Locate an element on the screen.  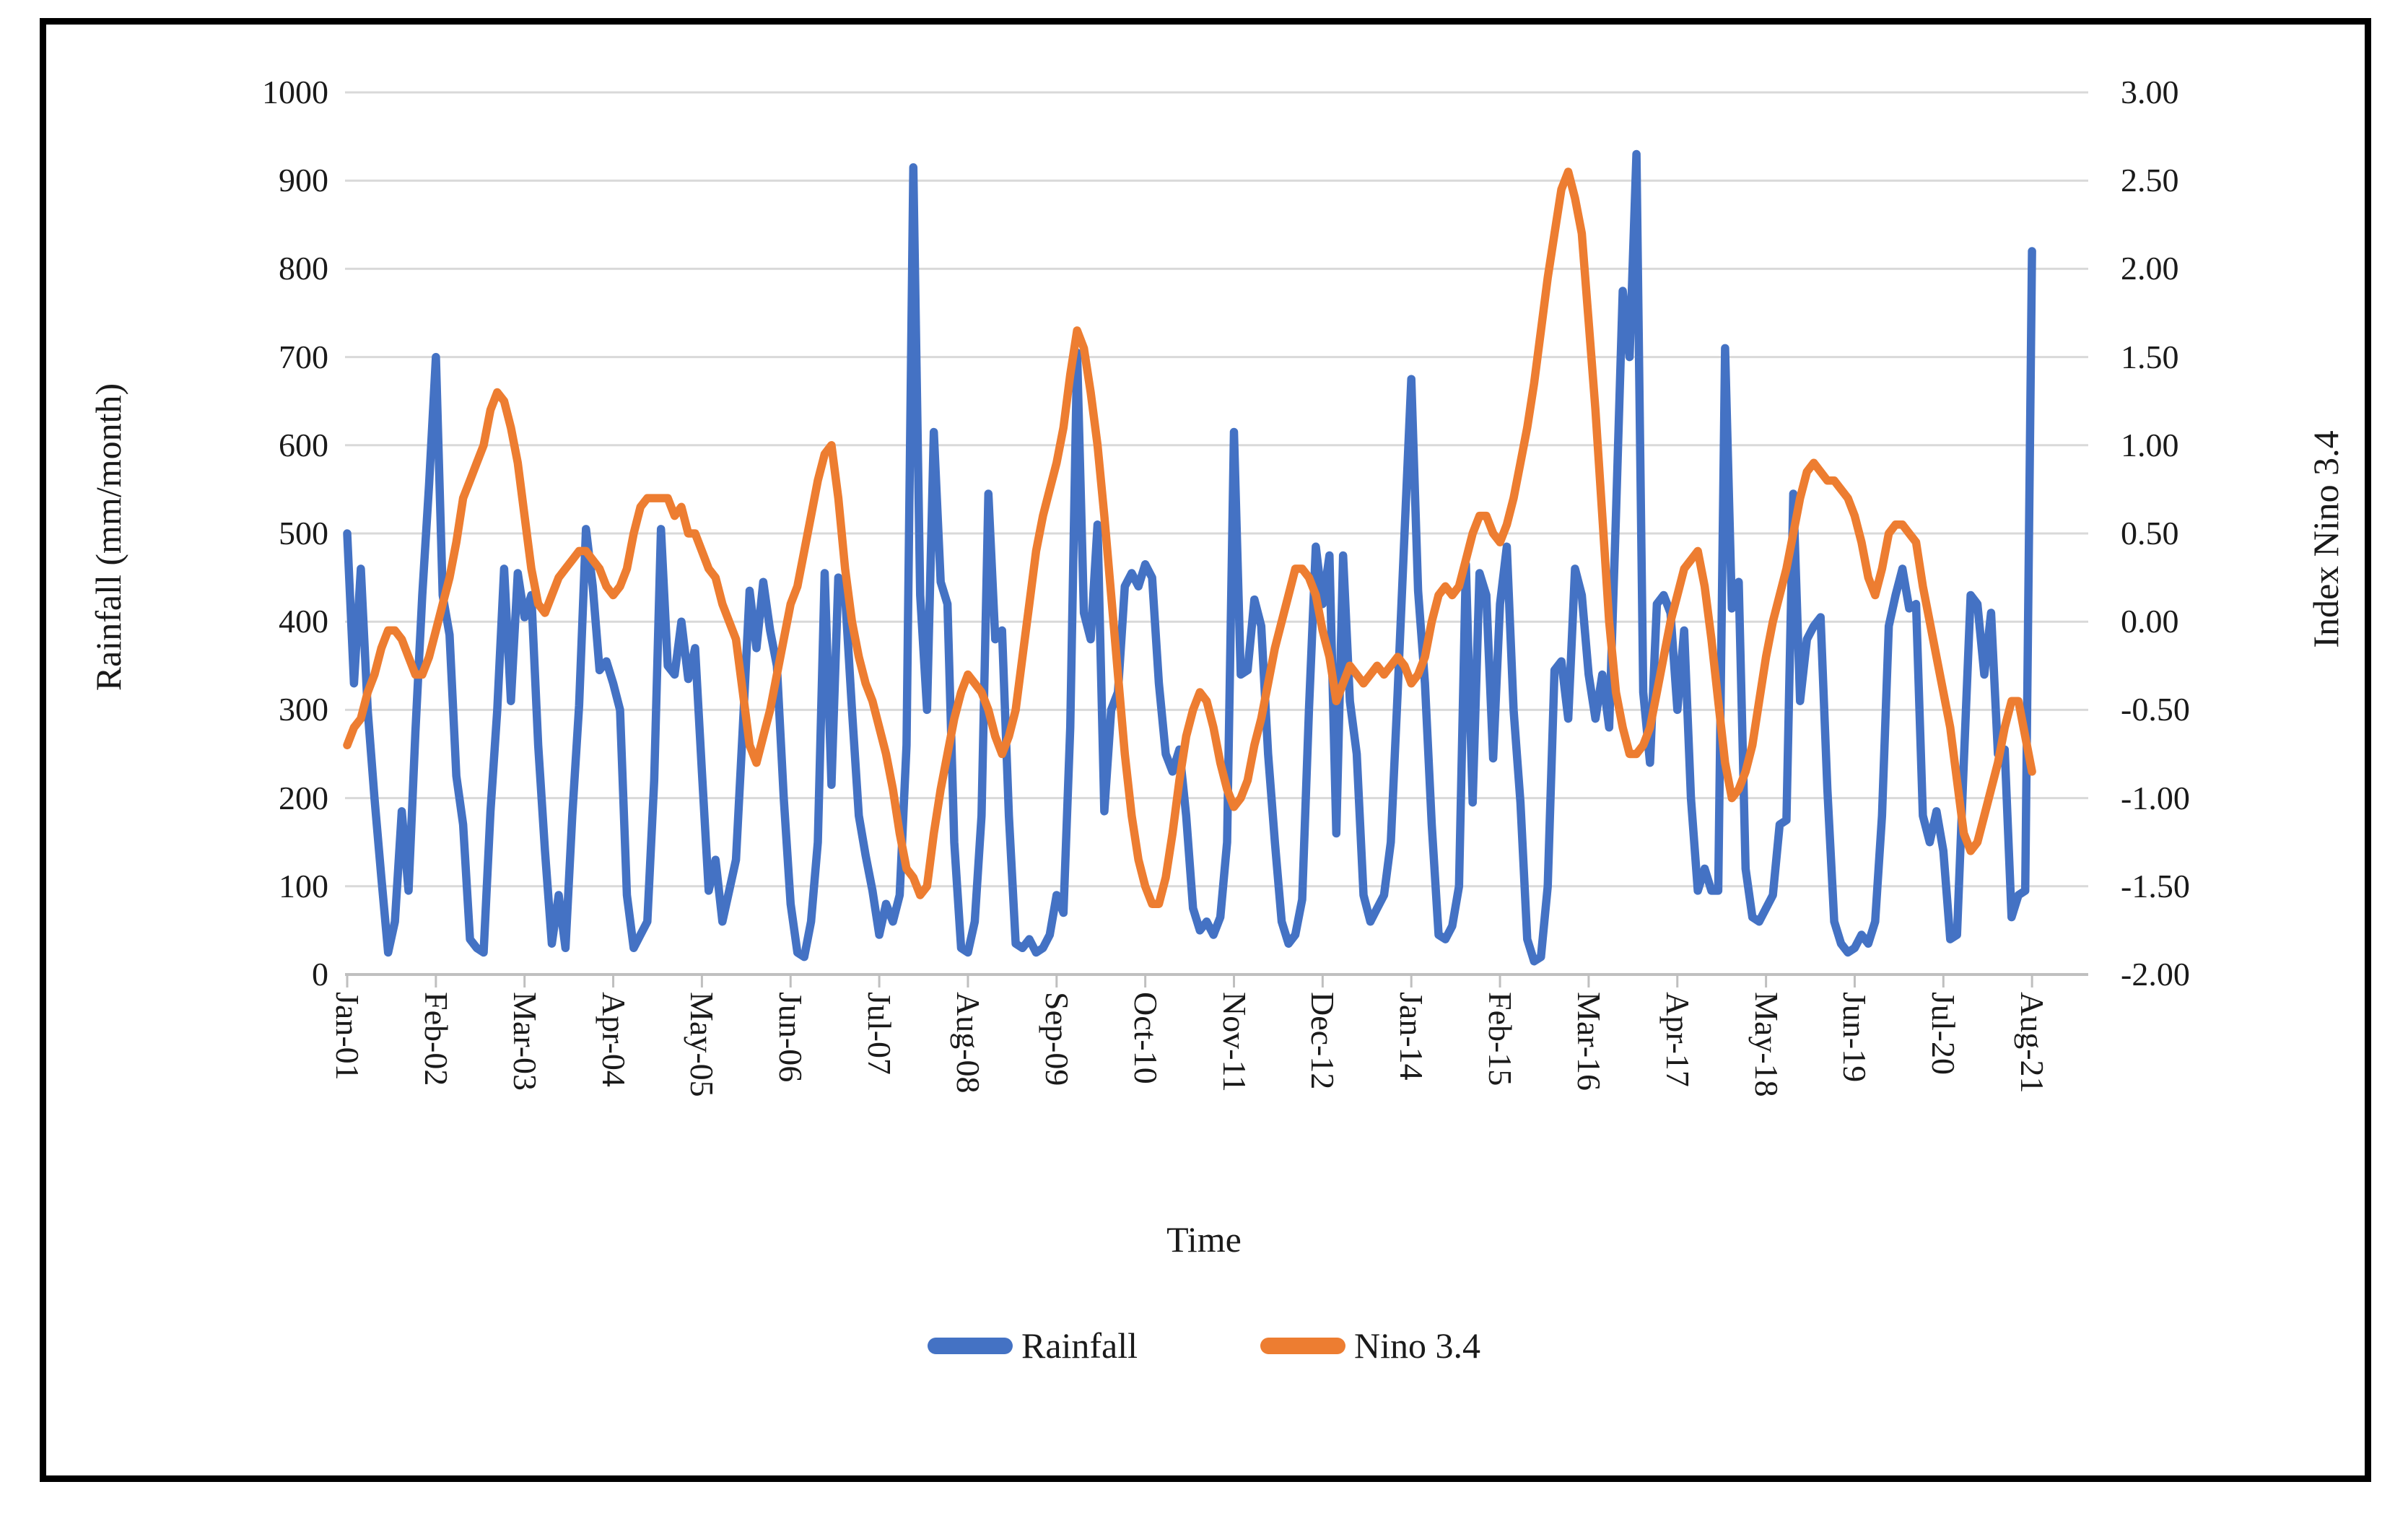
y-axis-title-right: Index Nino 3.4 is located at coordinates (2326, 539).